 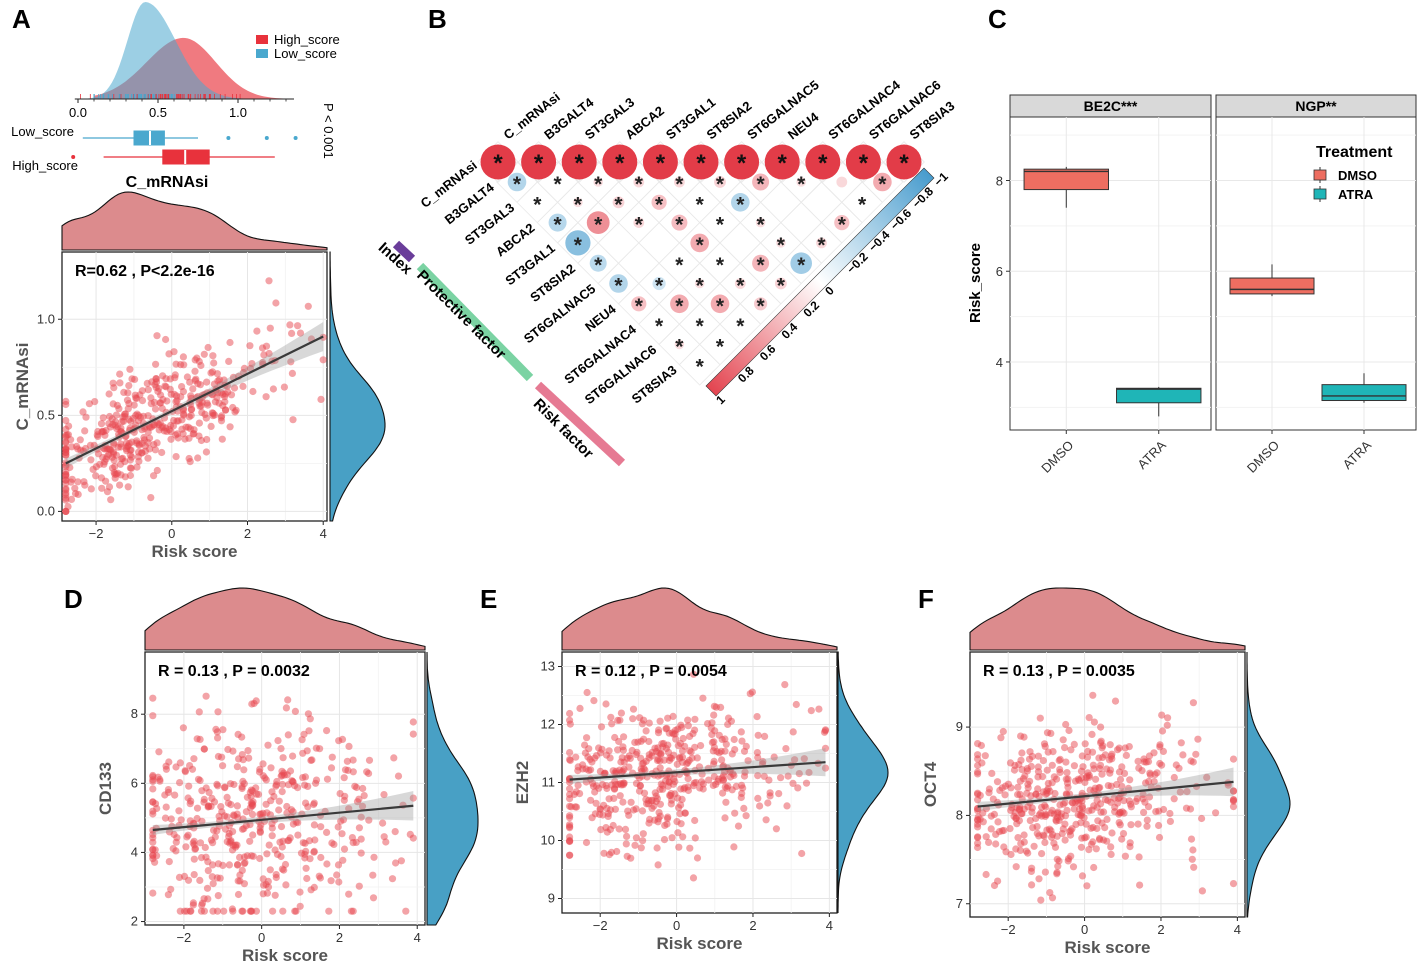 I want to click on box-outlier, so click(x=73, y=157).